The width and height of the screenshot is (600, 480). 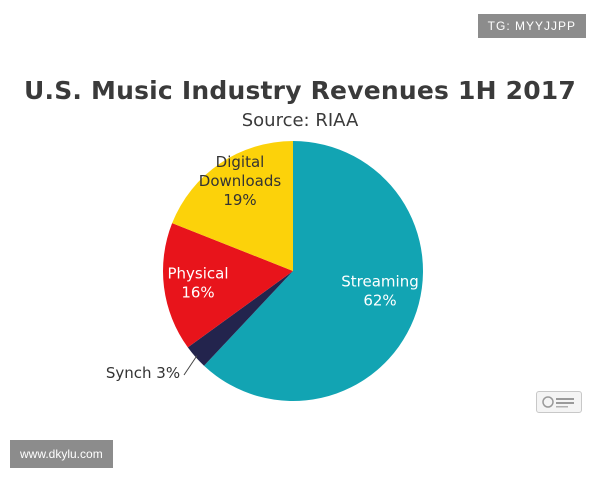 What do you see at coordinates (197, 283) in the screenshot?
I see `slice-label-physical: Physical 16%` at bounding box center [197, 283].